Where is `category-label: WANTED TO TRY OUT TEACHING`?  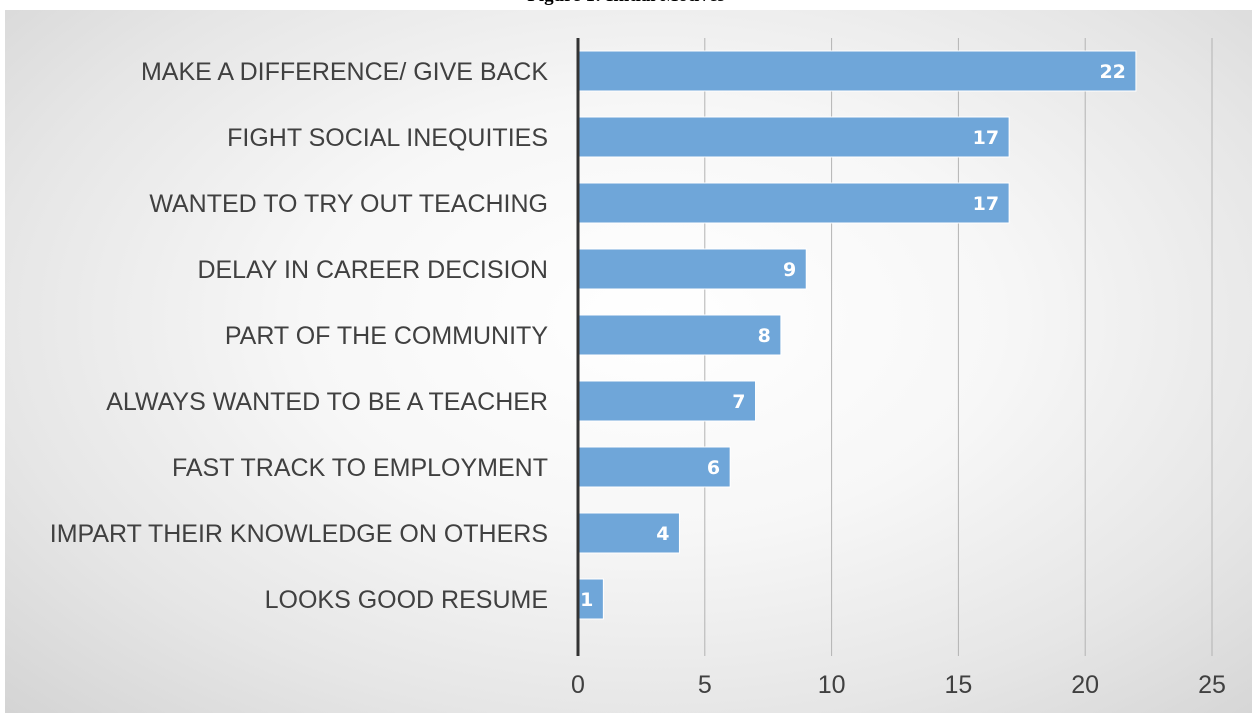 category-label: WANTED TO TRY OUT TEACHING is located at coordinates (348, 204).